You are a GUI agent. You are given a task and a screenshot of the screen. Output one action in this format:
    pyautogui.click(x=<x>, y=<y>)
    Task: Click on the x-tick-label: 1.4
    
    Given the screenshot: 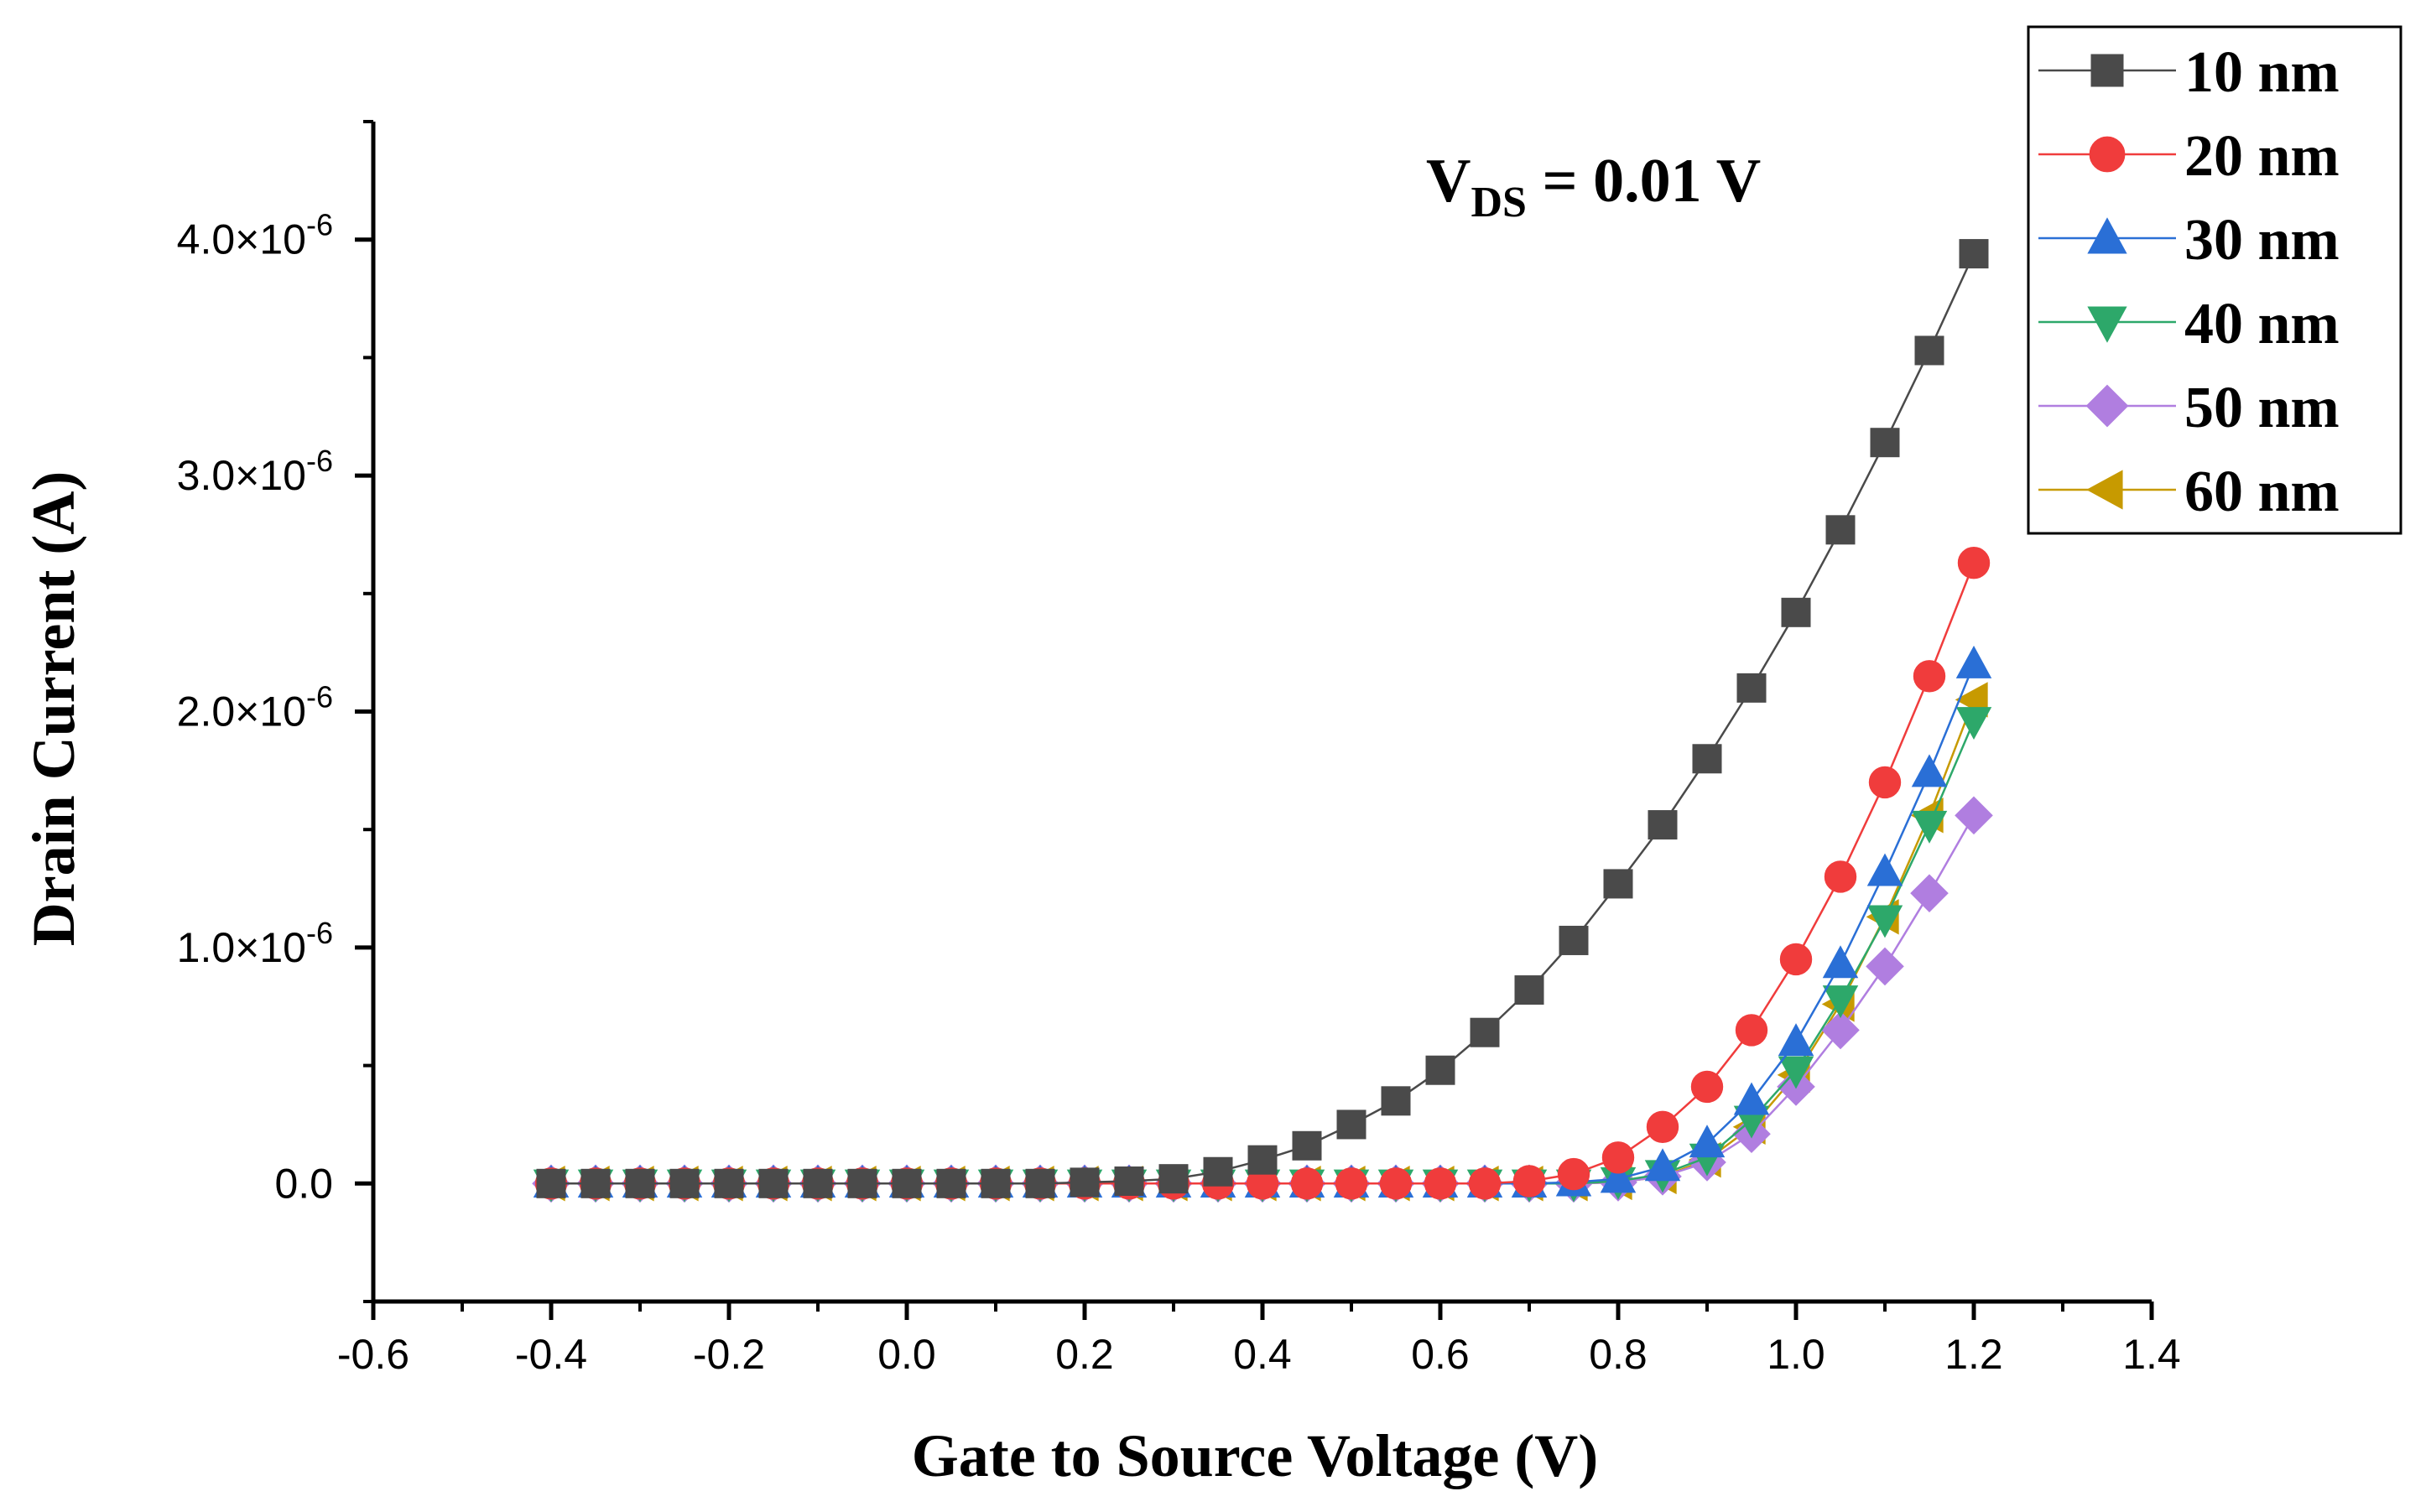 What is the action you would take?
    pyautogui.click(x=2151, y=1354)
    